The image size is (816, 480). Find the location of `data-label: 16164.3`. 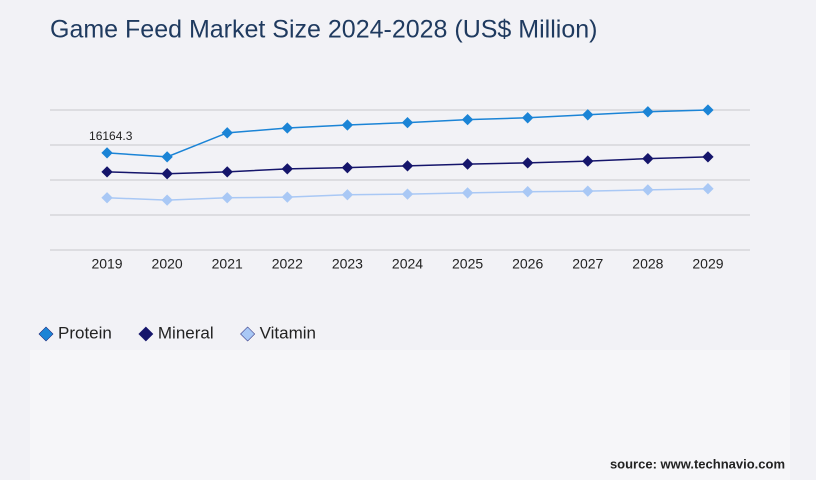

data-label: 16164.3 is located at coordinates (111, 136).